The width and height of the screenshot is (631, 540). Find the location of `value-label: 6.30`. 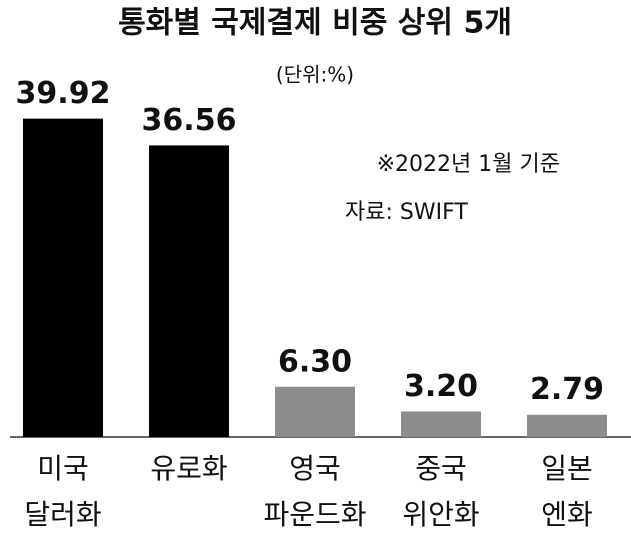

value-label: 6.30 is located at coordinates (315, 361).